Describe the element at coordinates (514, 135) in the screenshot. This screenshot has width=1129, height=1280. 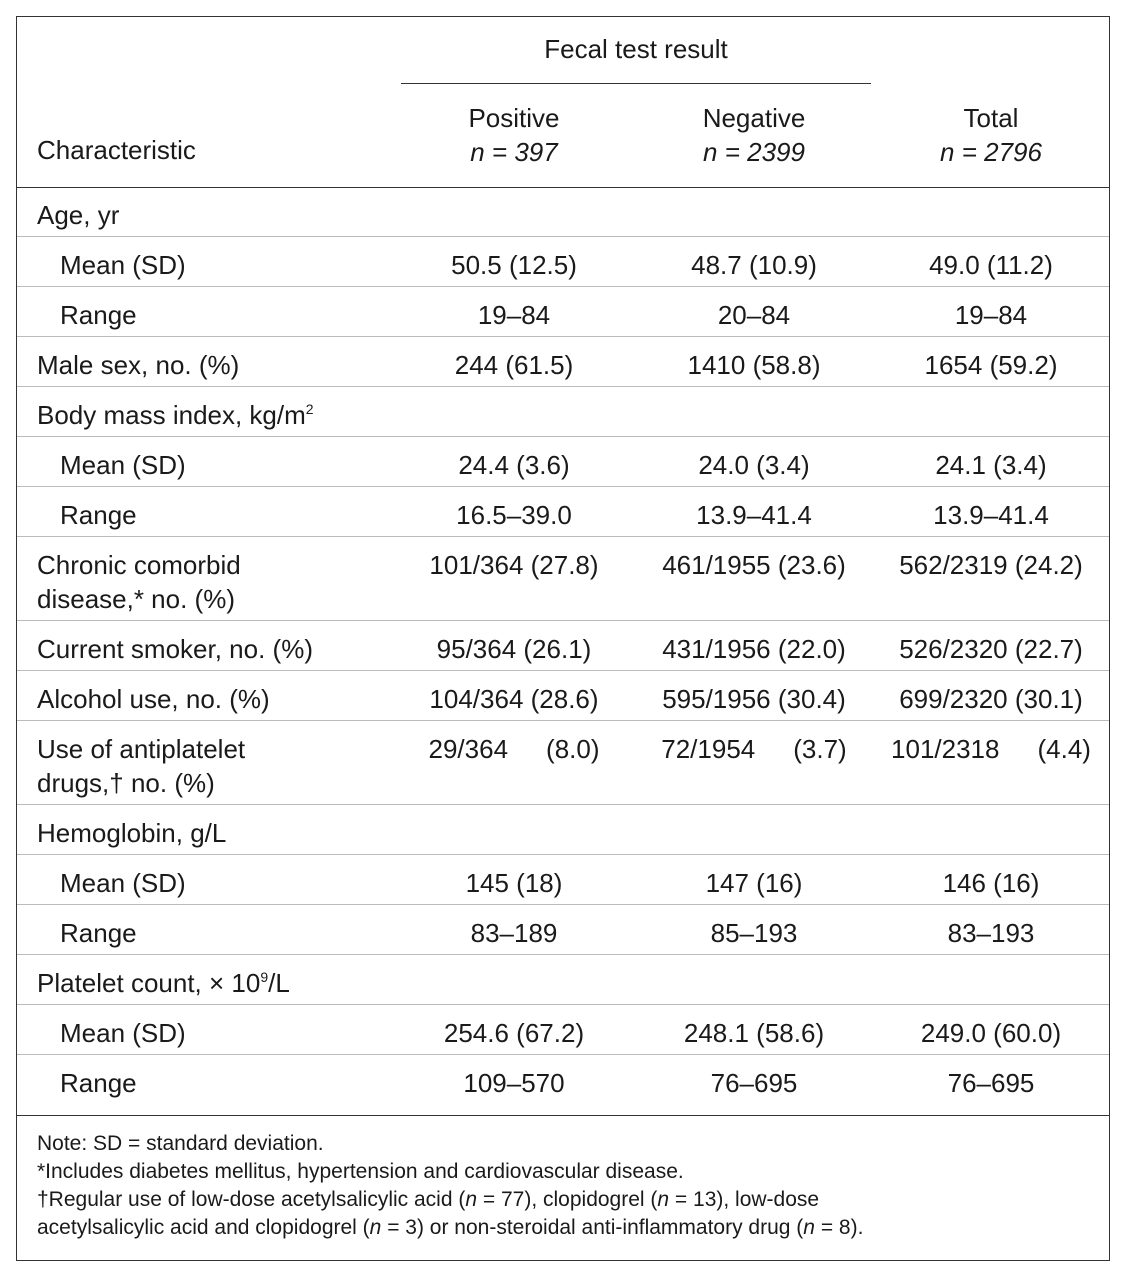
I see `column-header-positive: Positive n = 397` at that location.